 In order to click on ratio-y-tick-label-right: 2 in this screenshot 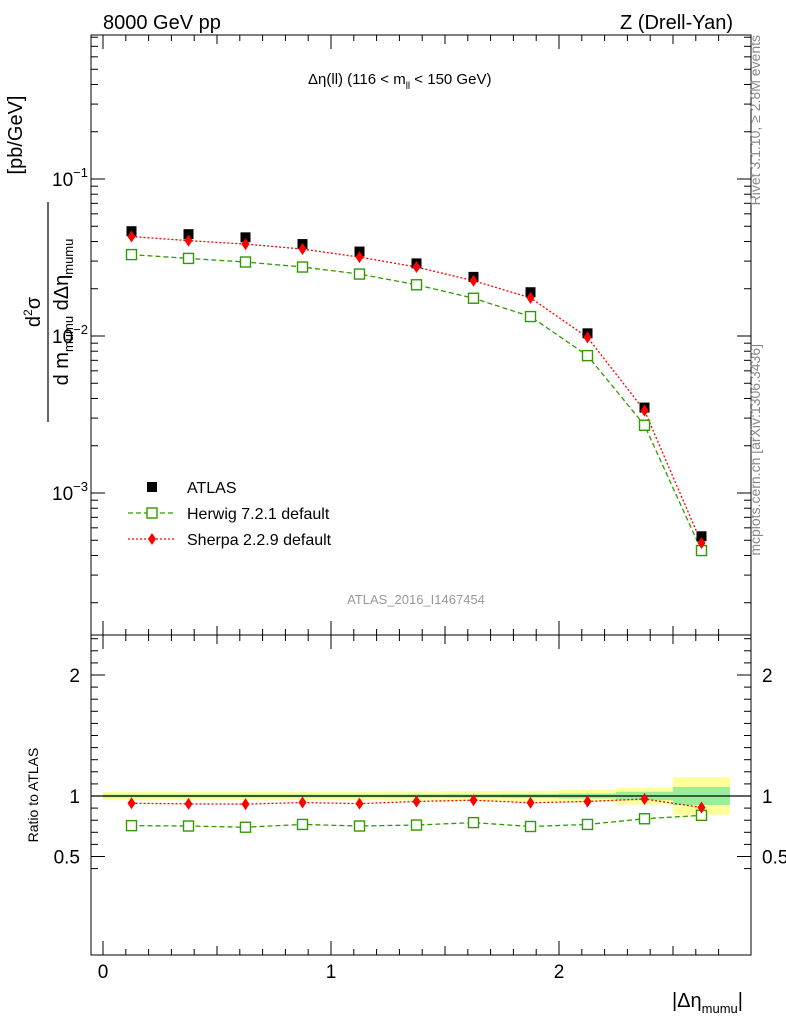, I will do `click(767, 676)`.